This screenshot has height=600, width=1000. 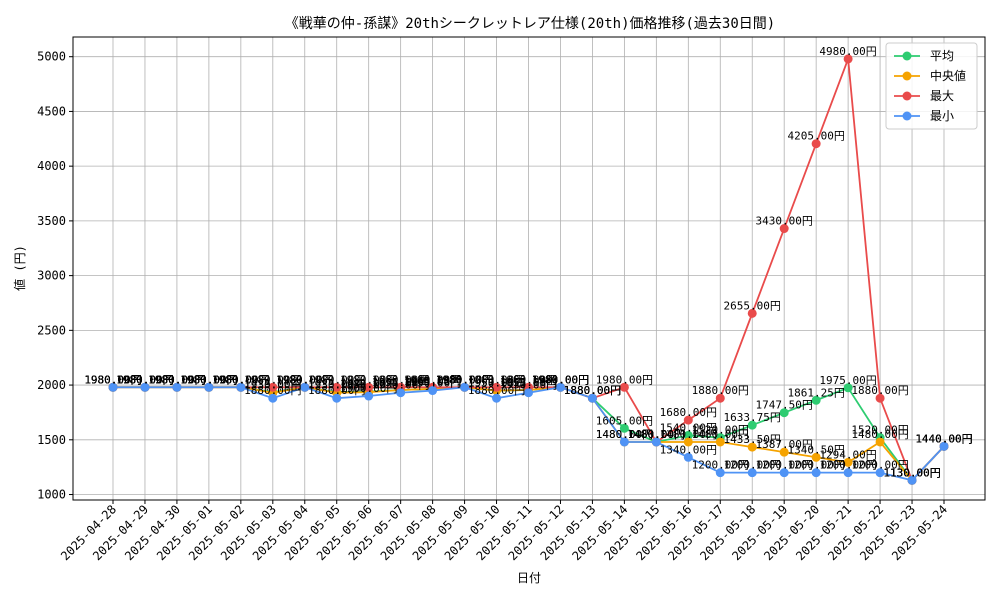 I want to click on data-label: 4980.00円, so click(x=847, y=51).